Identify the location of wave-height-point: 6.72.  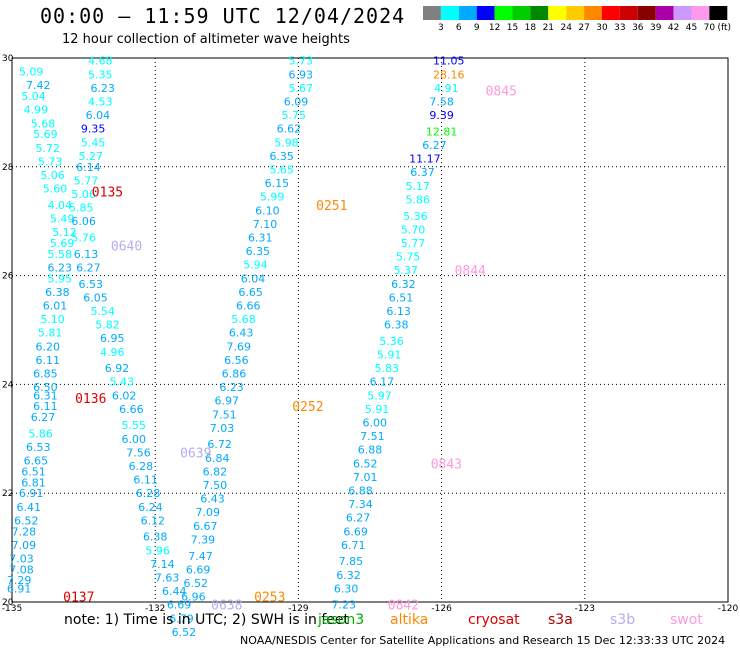
(219, 444).